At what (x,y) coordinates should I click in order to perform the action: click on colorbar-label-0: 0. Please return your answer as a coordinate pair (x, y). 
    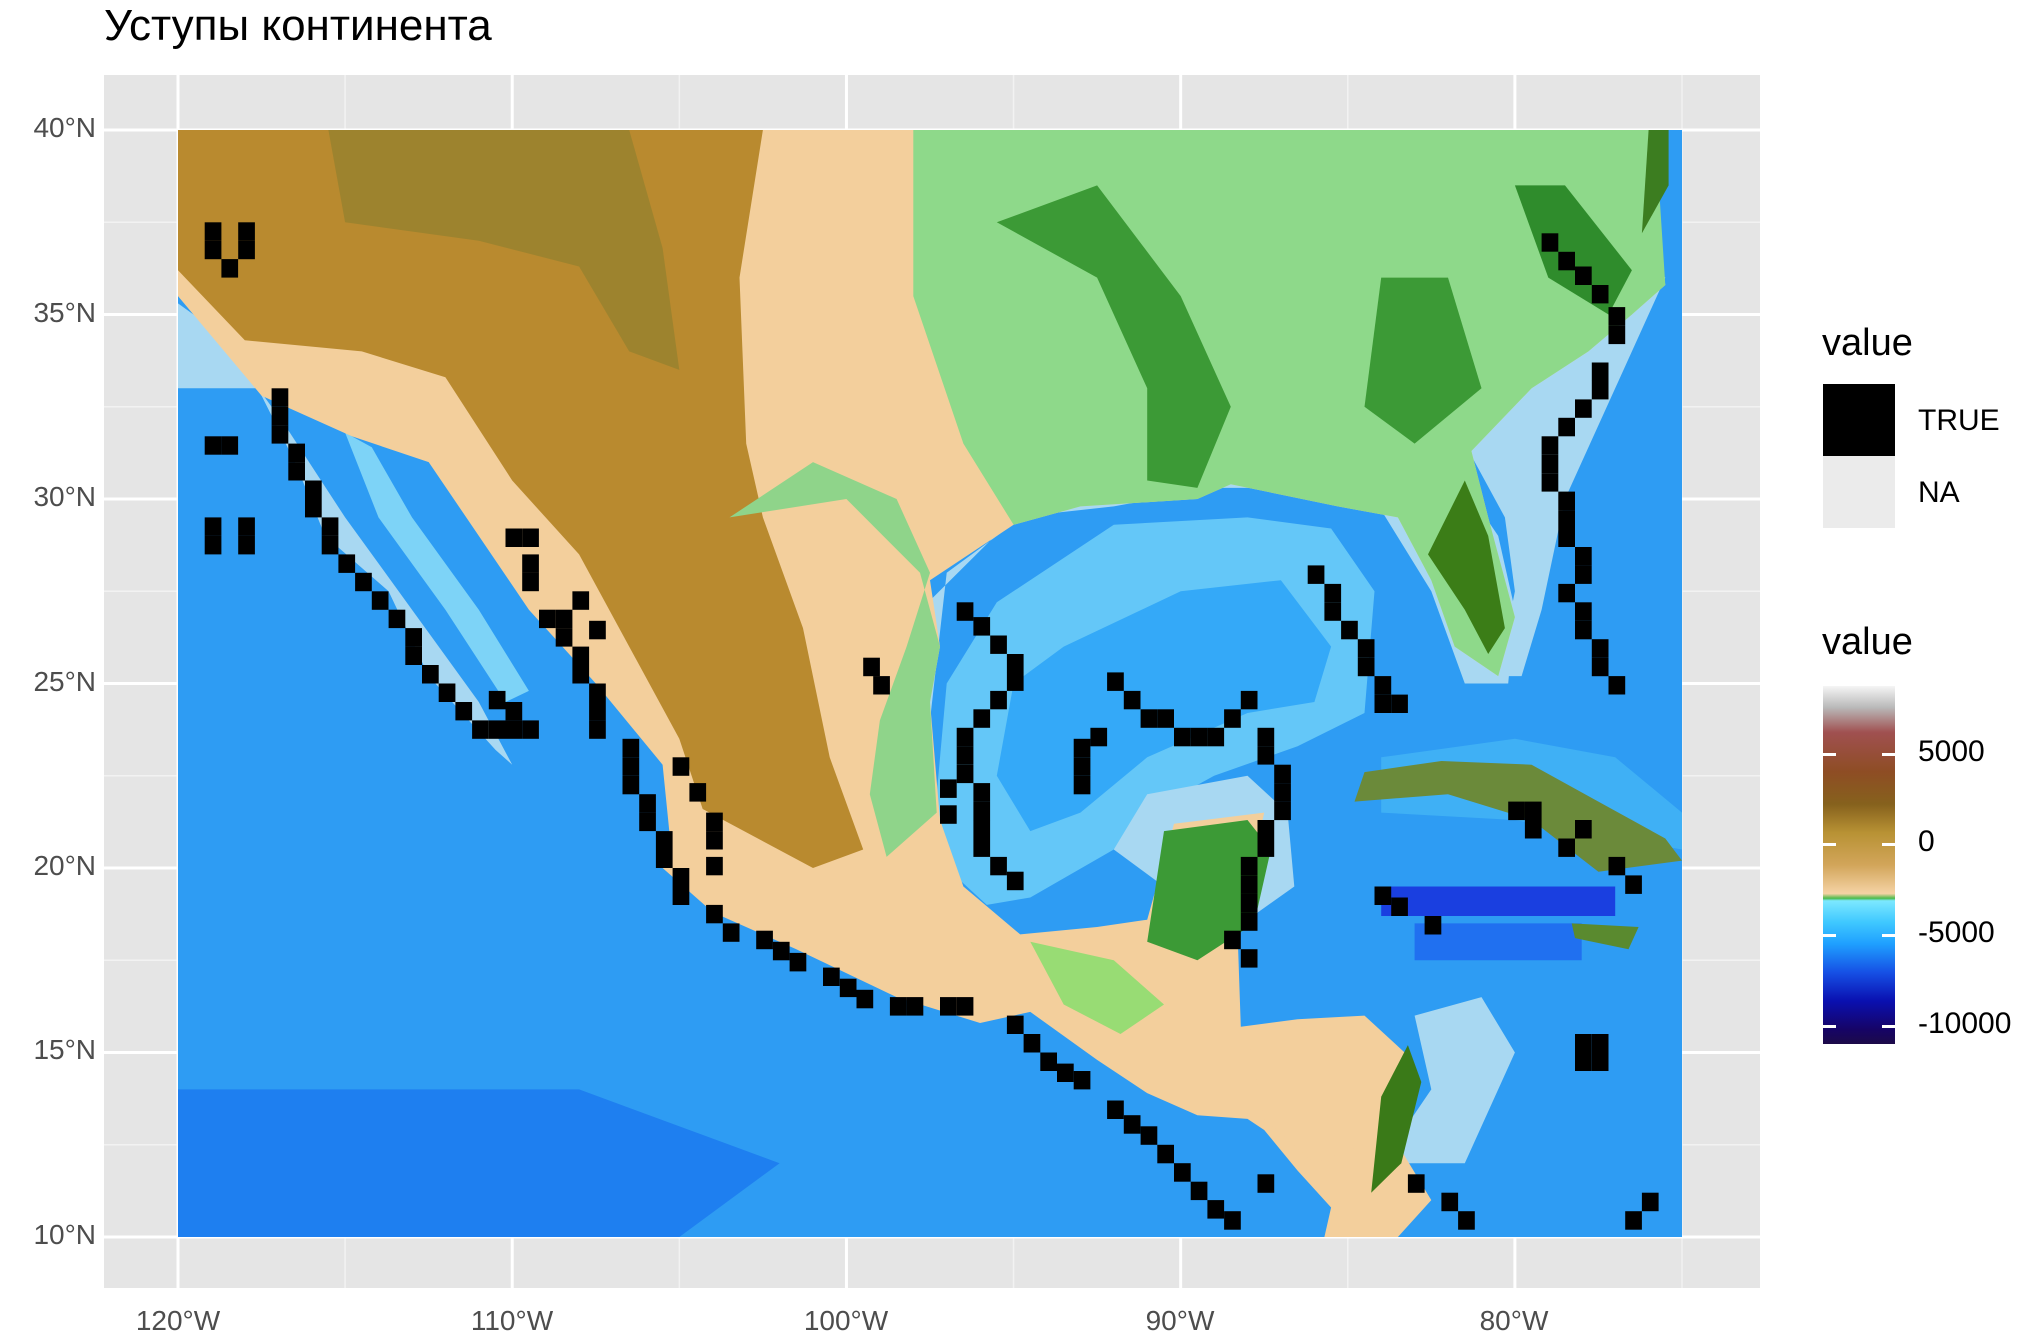
    Looking at the image, I should click on (1926, 841).